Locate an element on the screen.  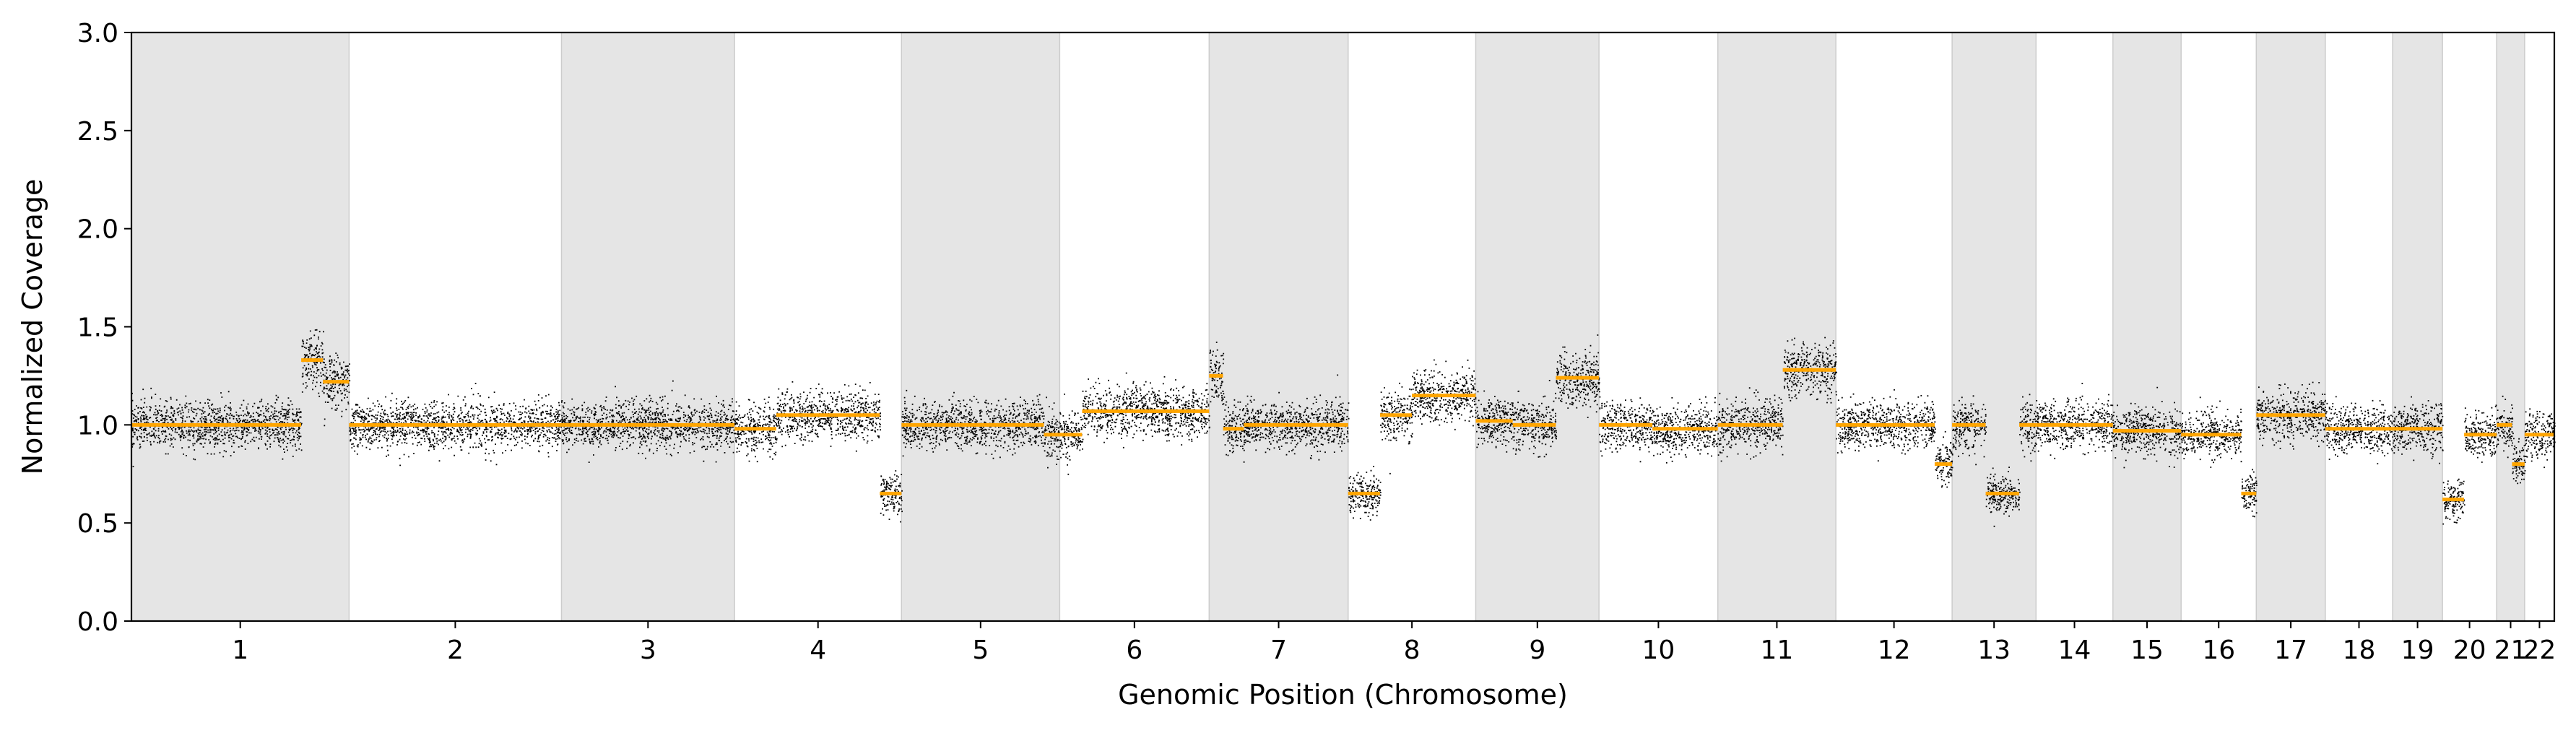
y-tick-label: 2.5 is located at coordinates (97, 132).